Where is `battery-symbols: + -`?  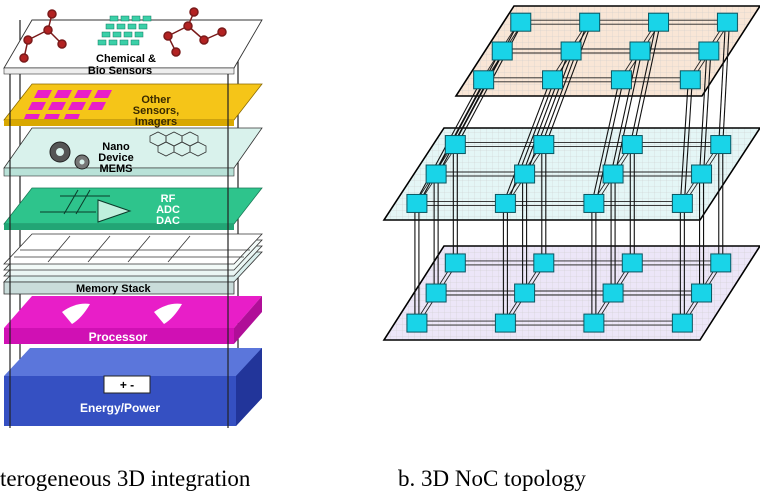
battery-symbols: + - is located at coordinates (127, 385).